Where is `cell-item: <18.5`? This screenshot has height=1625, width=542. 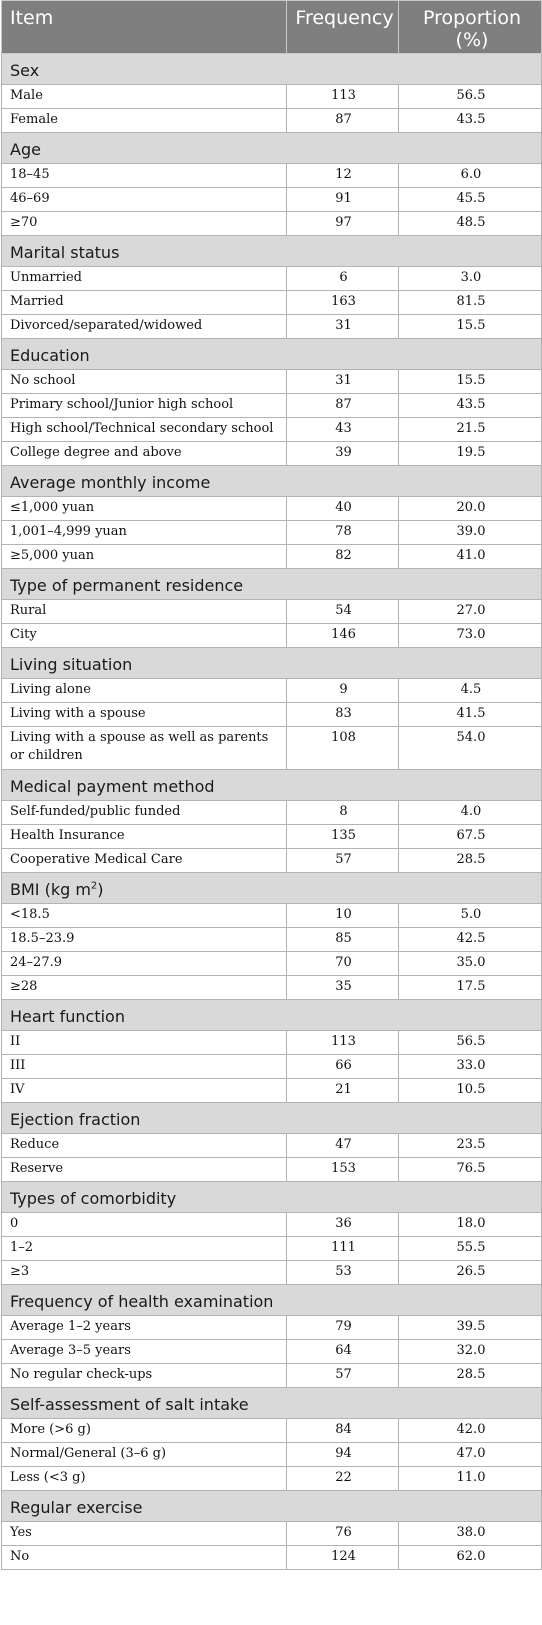 cell-item: <18.5 is located at coordinates (144, 915).